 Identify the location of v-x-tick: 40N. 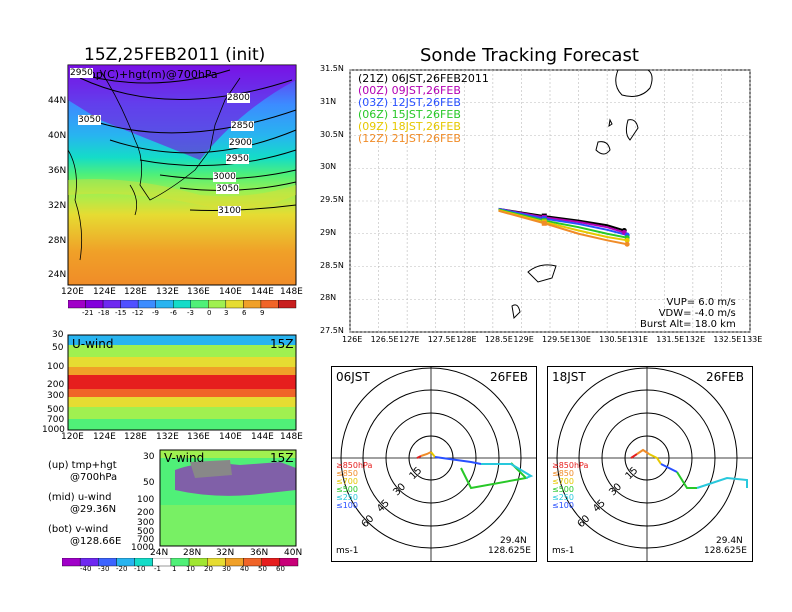
(293, 553).